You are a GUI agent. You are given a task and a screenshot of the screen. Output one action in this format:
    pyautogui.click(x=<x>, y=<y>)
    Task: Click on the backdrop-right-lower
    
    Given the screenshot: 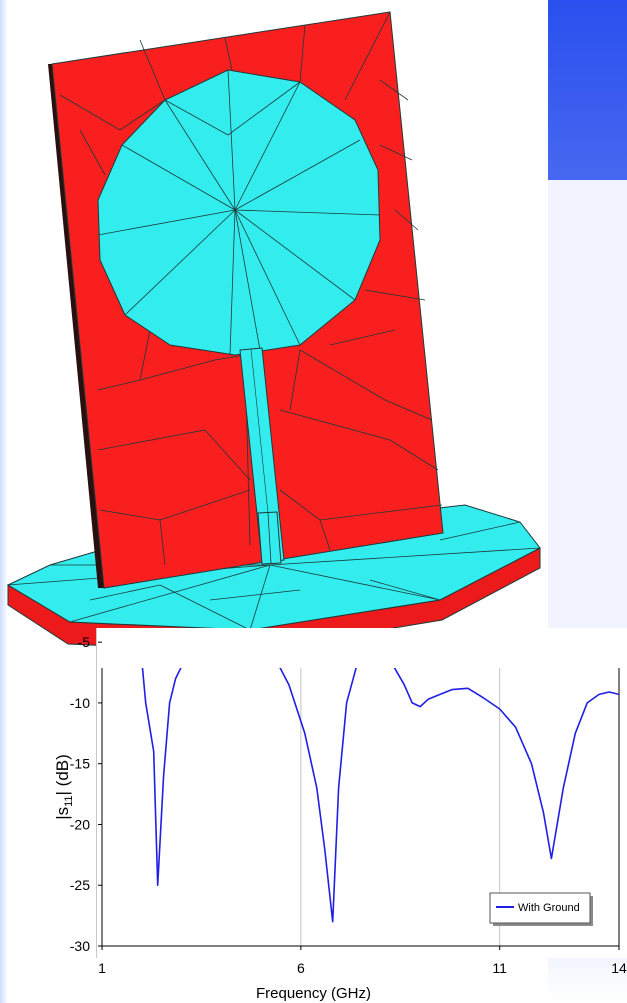 What is the action you would take?
    pyautogui.click(x=587, y=405)
    